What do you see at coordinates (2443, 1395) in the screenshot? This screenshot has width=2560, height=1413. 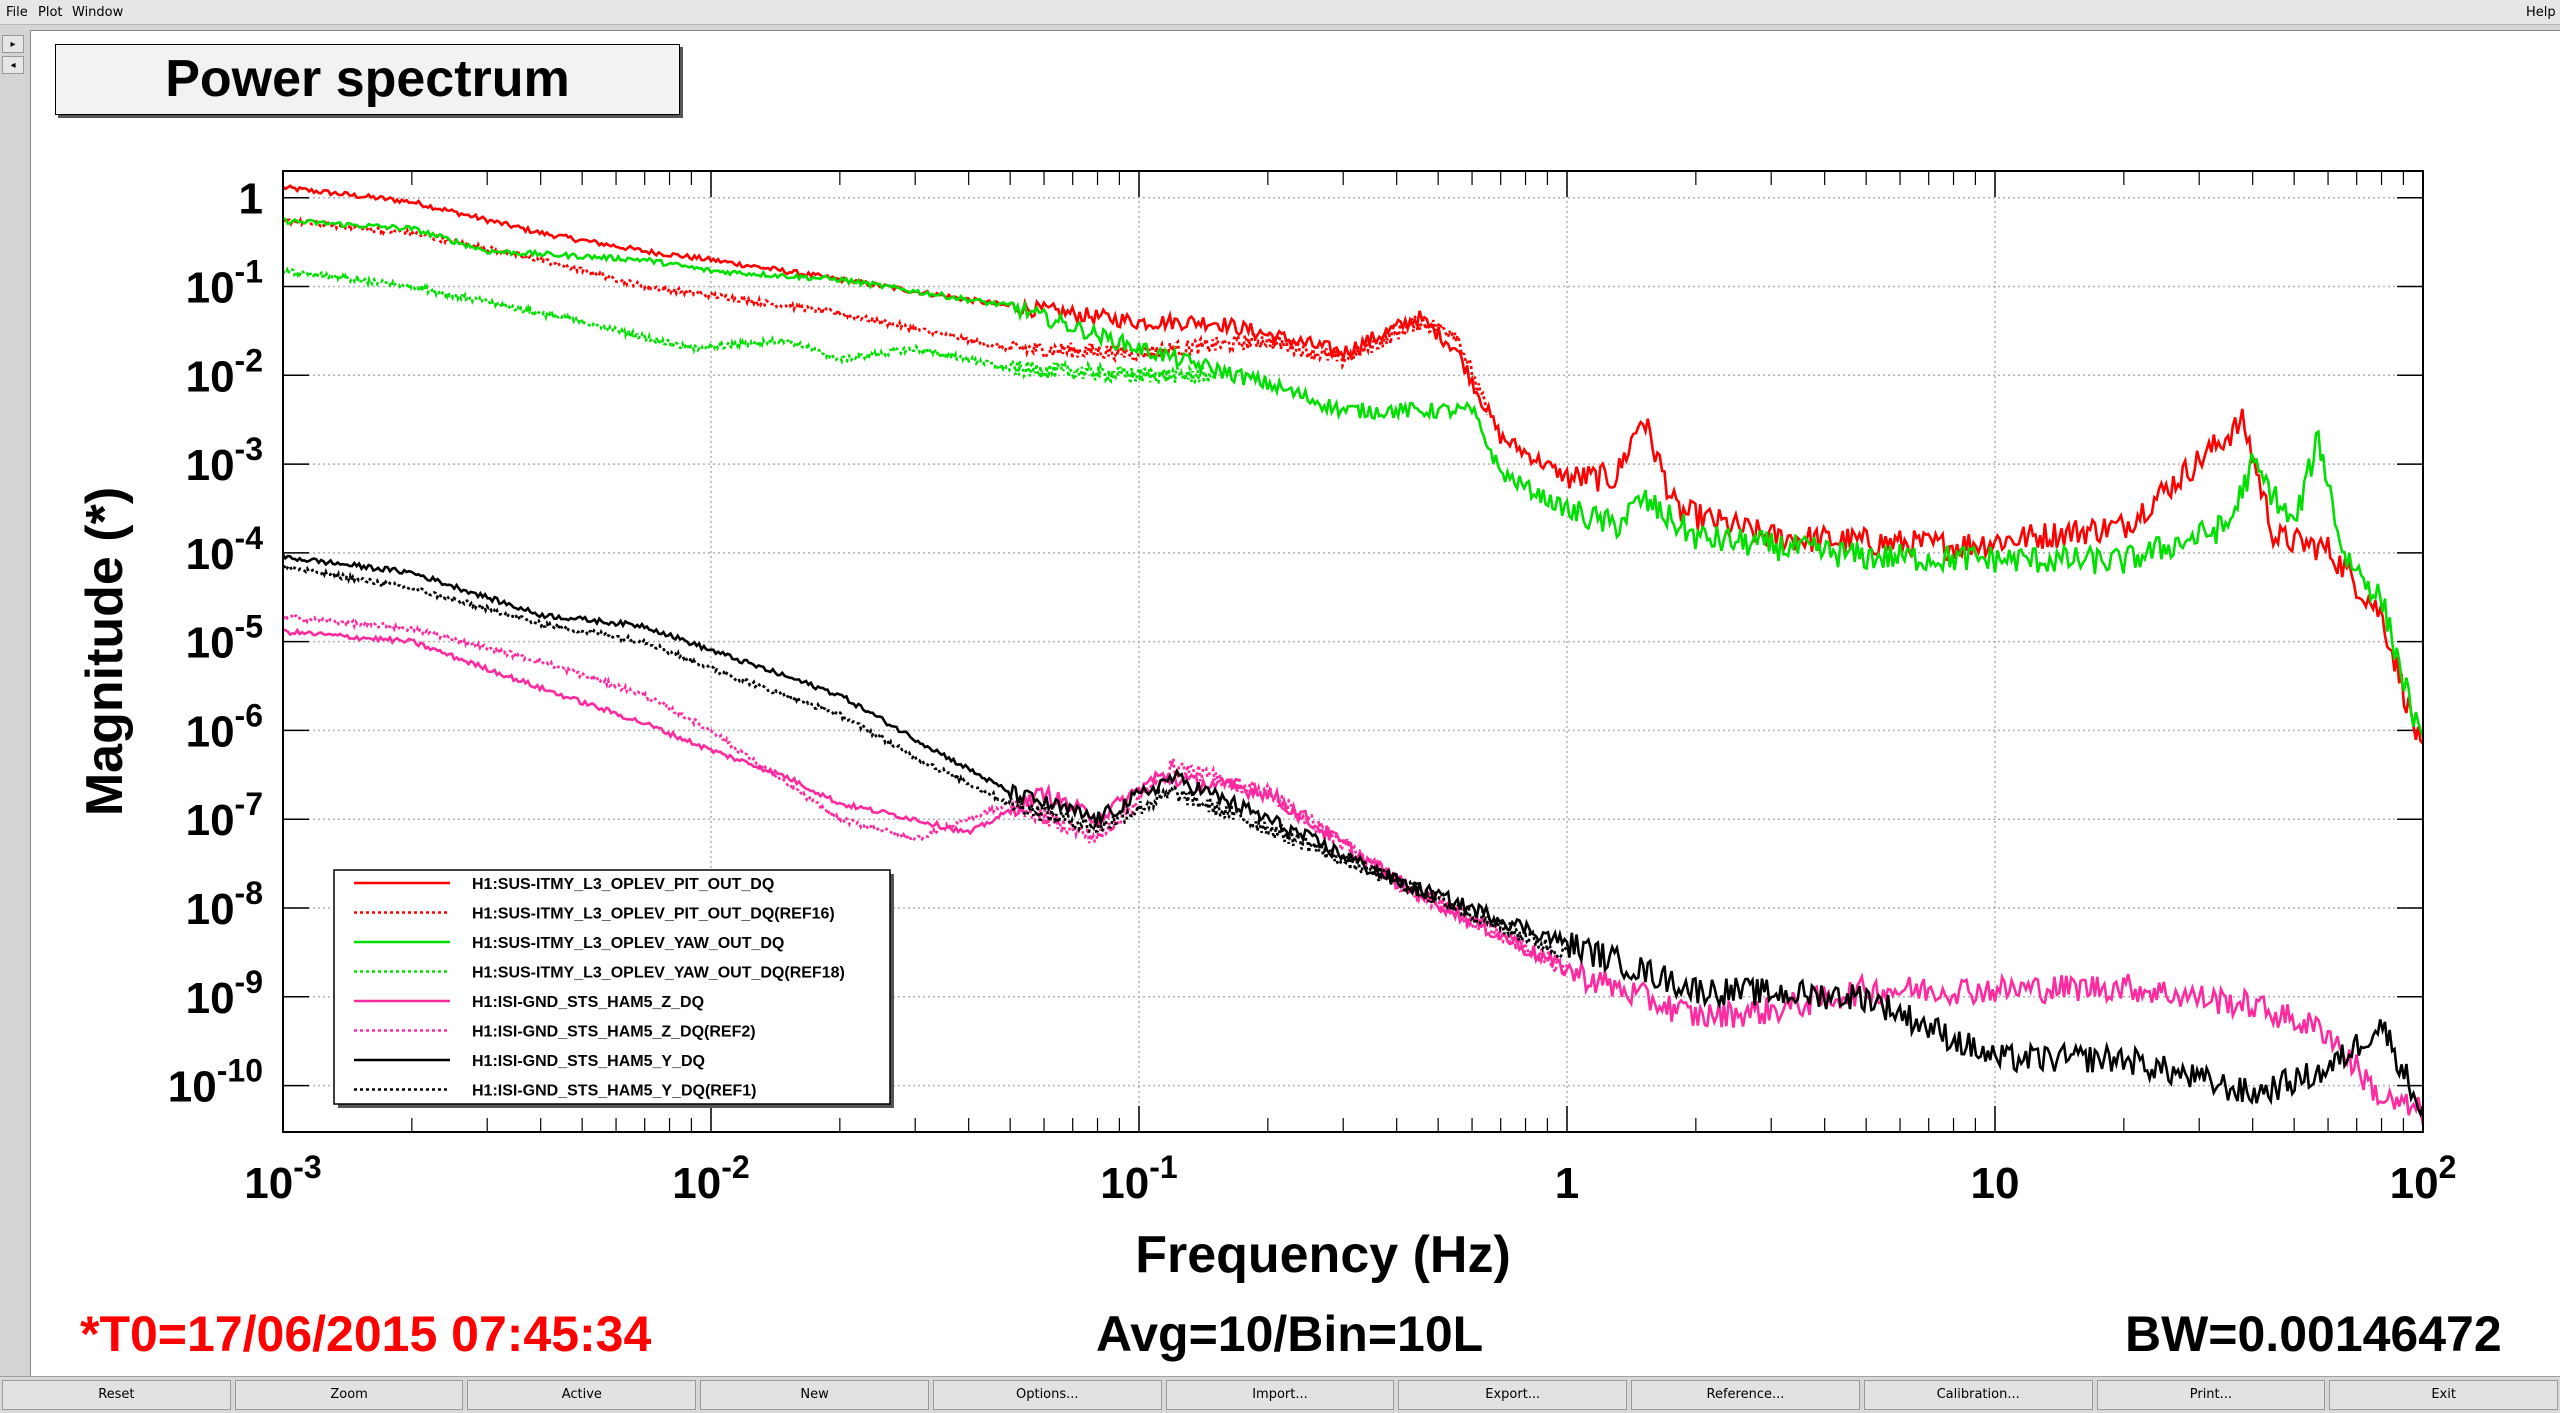 I see `exit-button: Exit` at bounding box center [2443, 1395].